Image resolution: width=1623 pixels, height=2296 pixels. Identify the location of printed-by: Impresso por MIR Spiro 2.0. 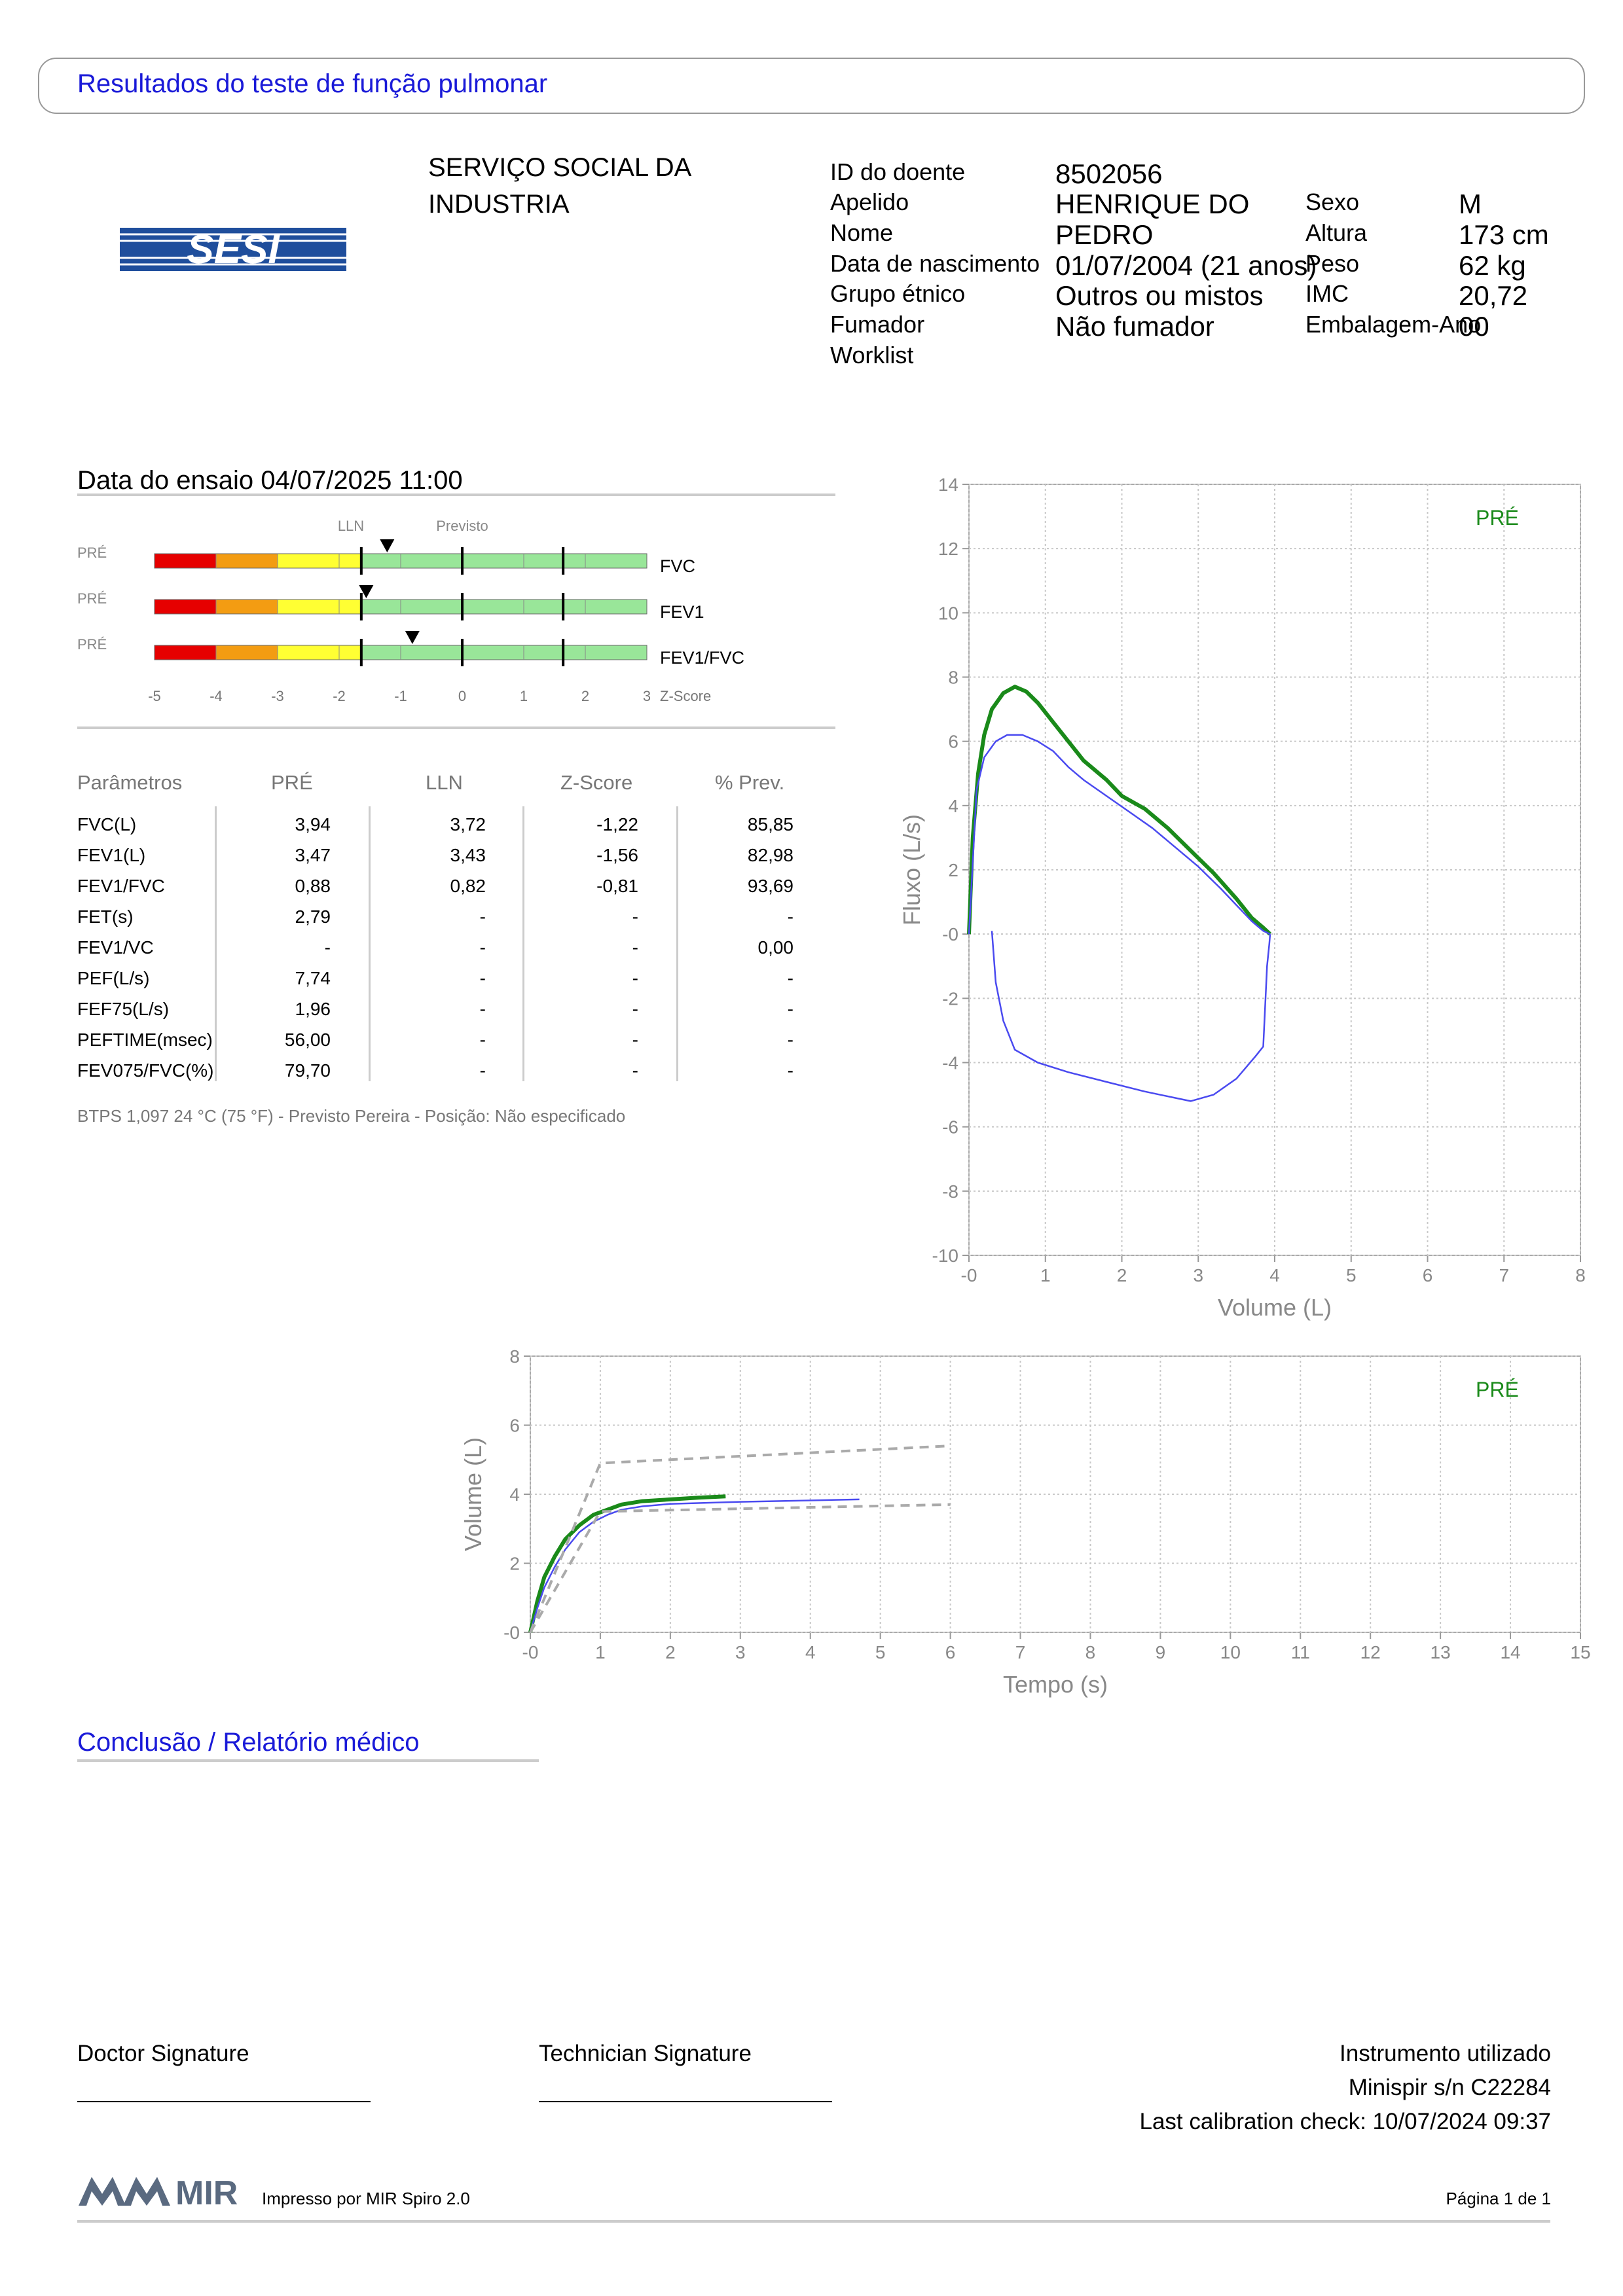
(366, 2198).